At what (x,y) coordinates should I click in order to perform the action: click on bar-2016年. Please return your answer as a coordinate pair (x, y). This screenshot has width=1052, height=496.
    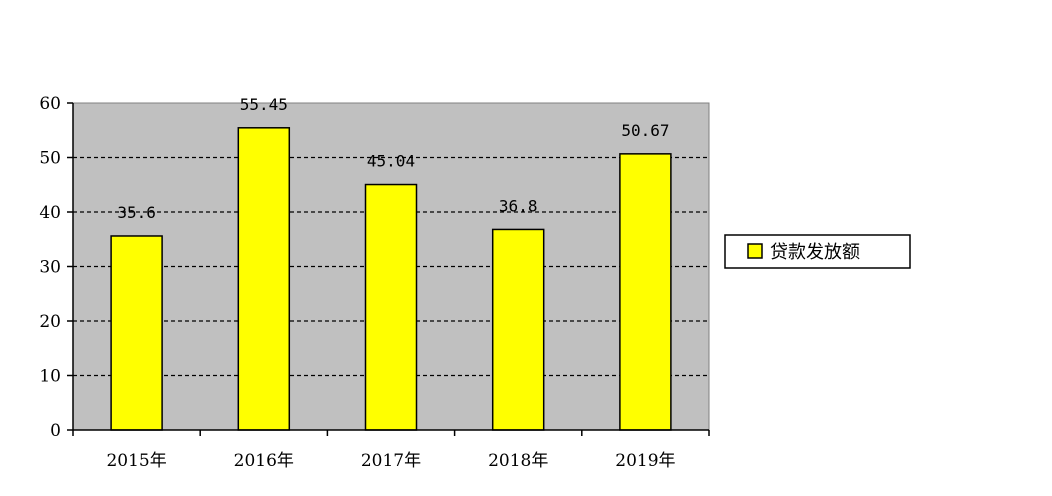
    Looking at the image, I should click on (264, 279).